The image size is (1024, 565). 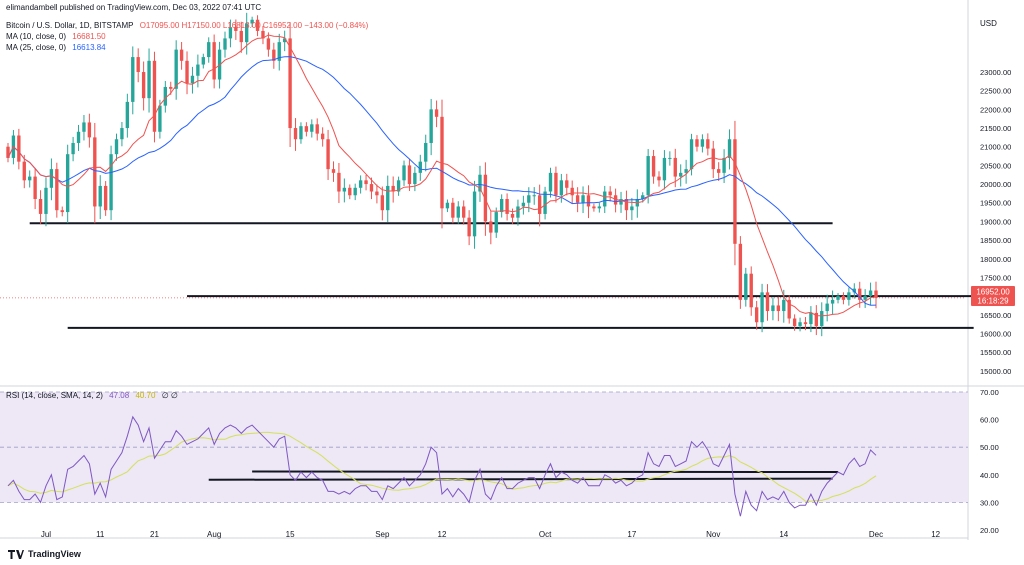 I want to click on time-tick-label: Dec, so click(x=876, y=534).